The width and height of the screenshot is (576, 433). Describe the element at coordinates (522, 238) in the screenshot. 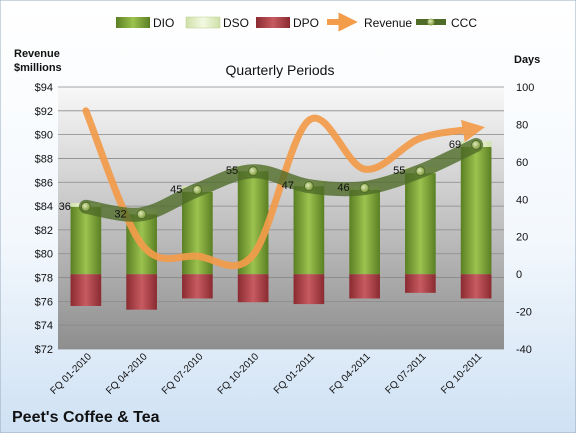

I see `y-right-tick-label: 20` at that location.